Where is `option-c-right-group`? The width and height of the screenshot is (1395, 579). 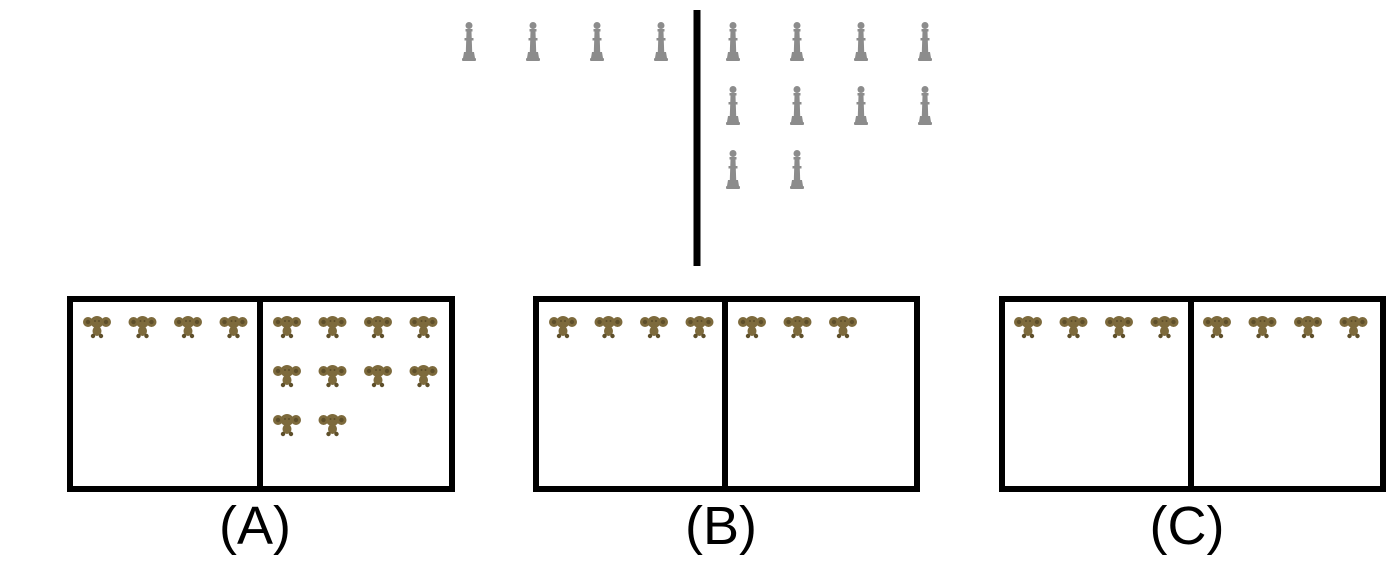
option-c-right-group is located at coordinates (1285, 327).